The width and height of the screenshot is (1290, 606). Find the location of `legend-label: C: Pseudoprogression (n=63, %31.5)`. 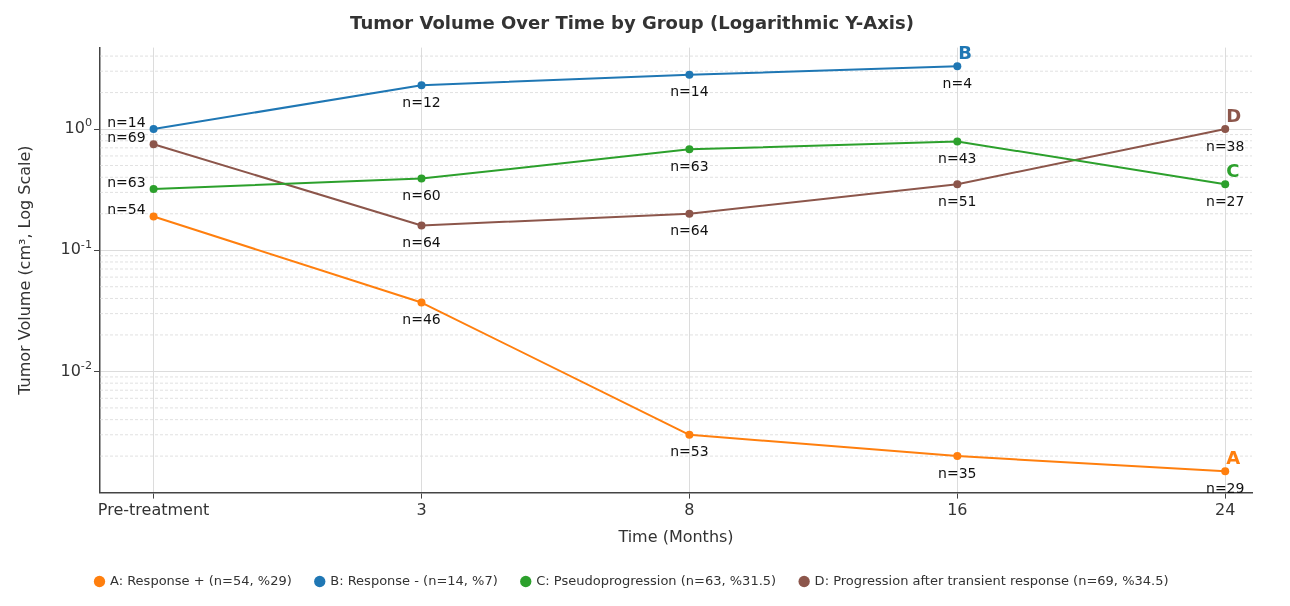

legend-label: C: Pseudoprogression (n=63, %31.5) is located at coordinates (656, 580).